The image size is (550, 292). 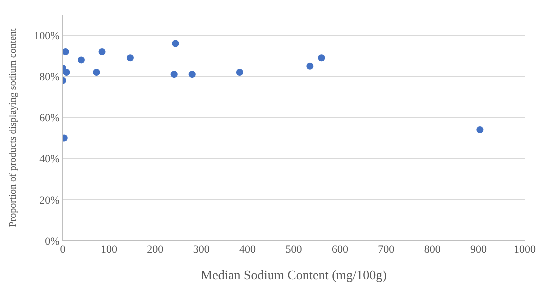 I want to click on x-tick-label: 900, so click(x=479, y=250).